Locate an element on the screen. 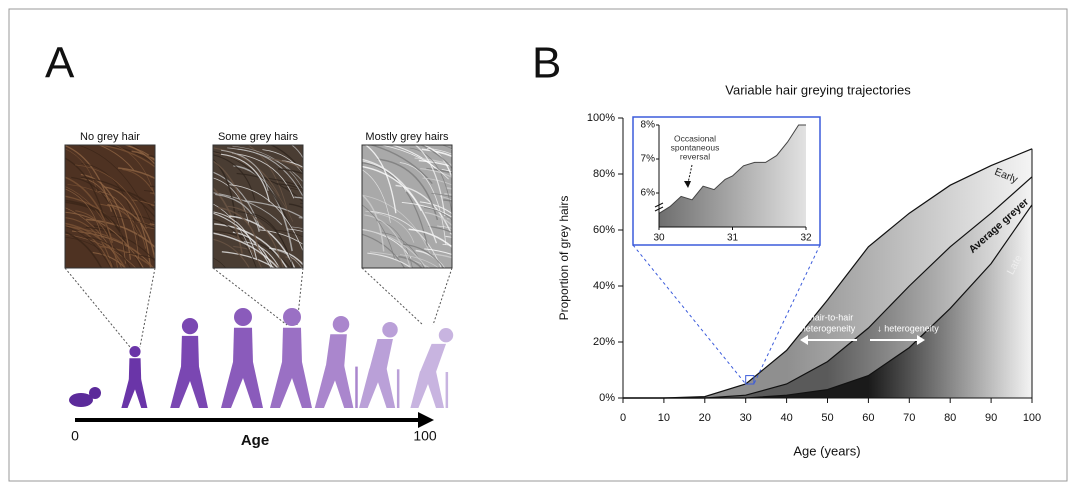 This screenshot has height=491, width=1078. inset-y-tick-label: 6% is located at coordinates (648, 193).